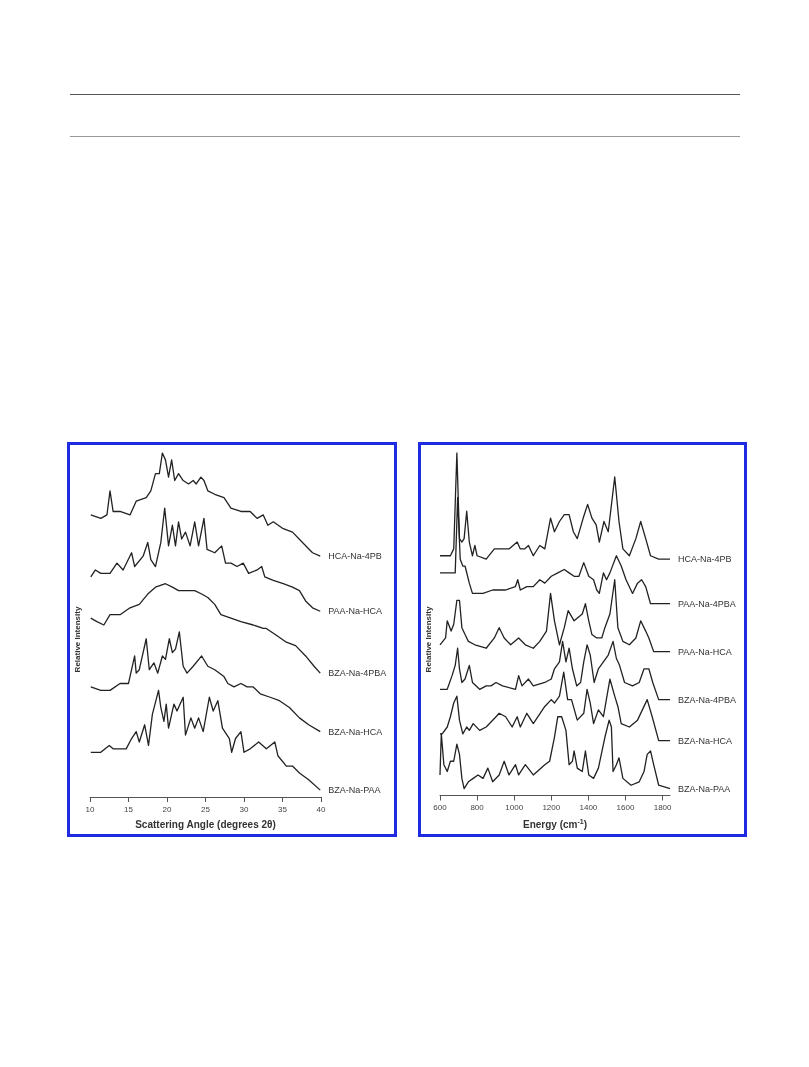 This screenshot has height=1067, width=809. I want to click on x-tick-label: 25, so click(206, 809).